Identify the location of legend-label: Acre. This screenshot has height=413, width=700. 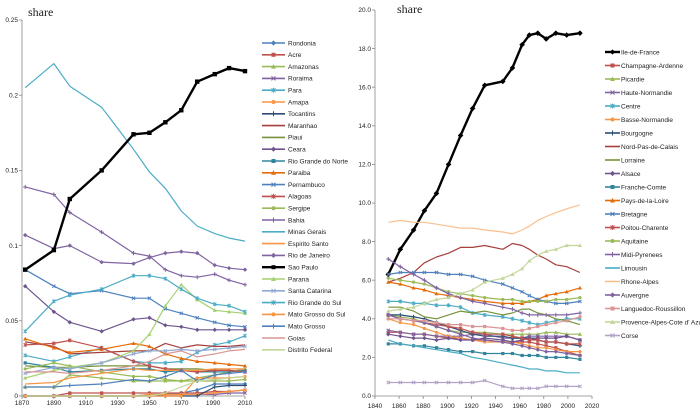
(295, 55).